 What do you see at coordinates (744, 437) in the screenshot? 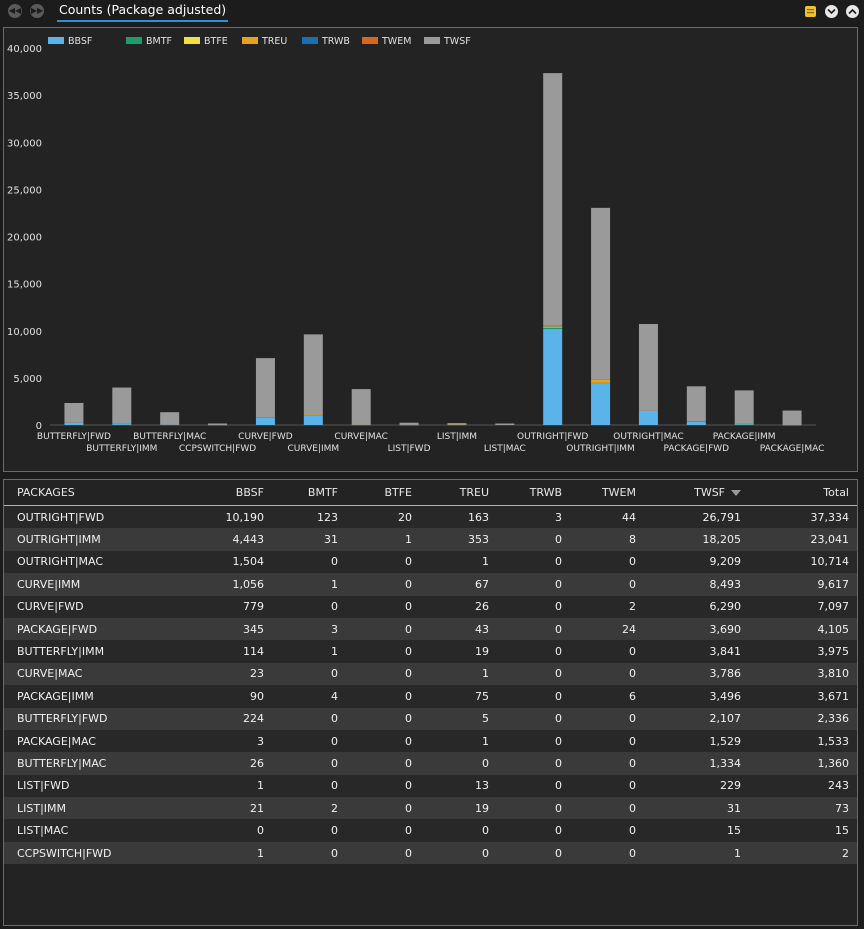
I see `x-category-label: PACKAGE|IMM` at bounding box center [744, 437].